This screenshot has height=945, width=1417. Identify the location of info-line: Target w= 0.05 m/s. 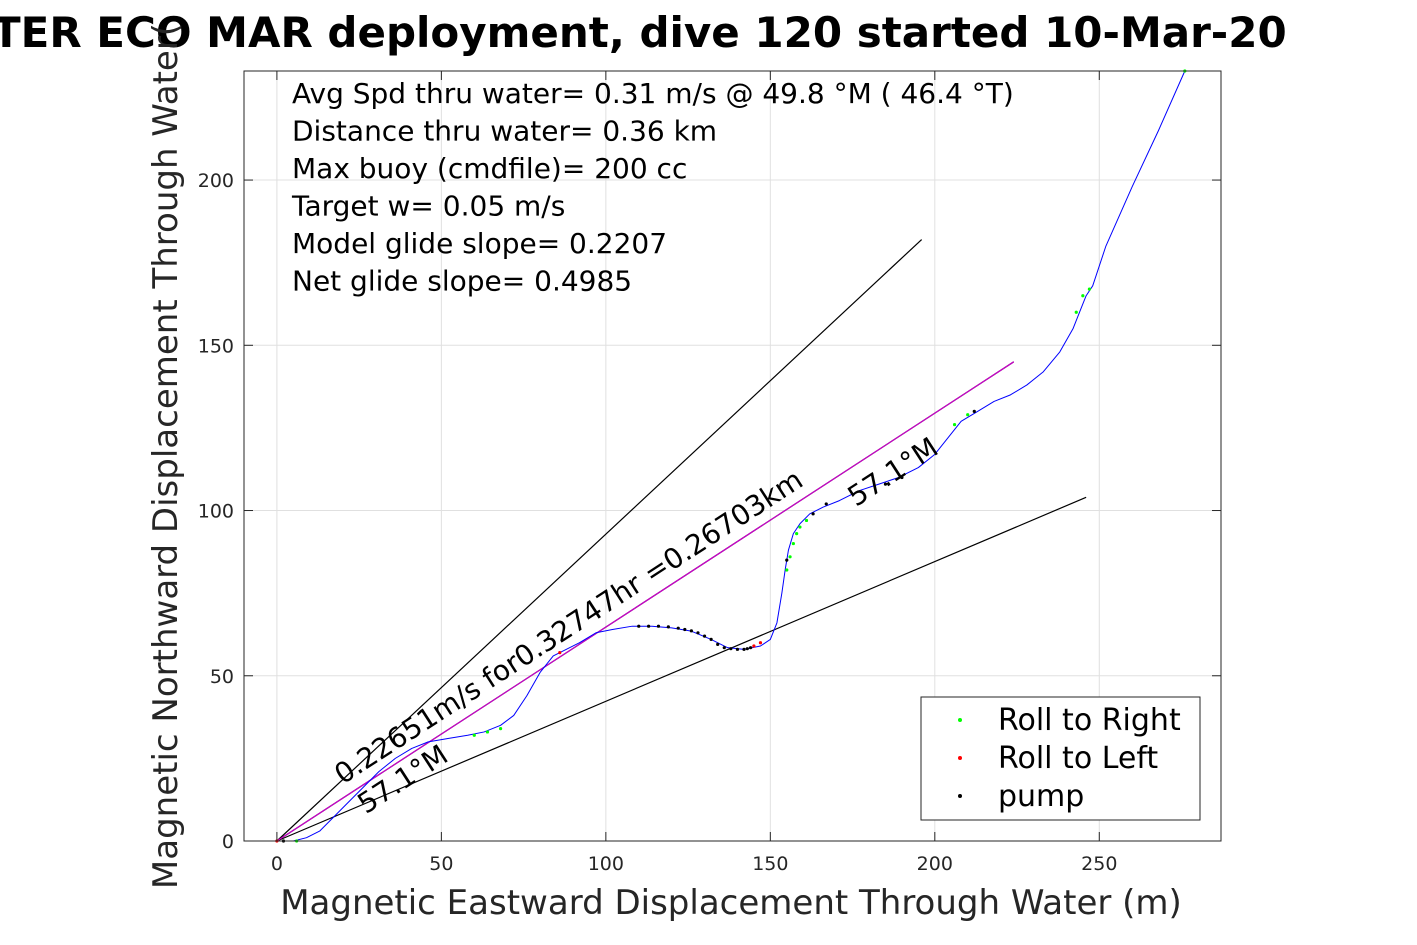
(428, 206).